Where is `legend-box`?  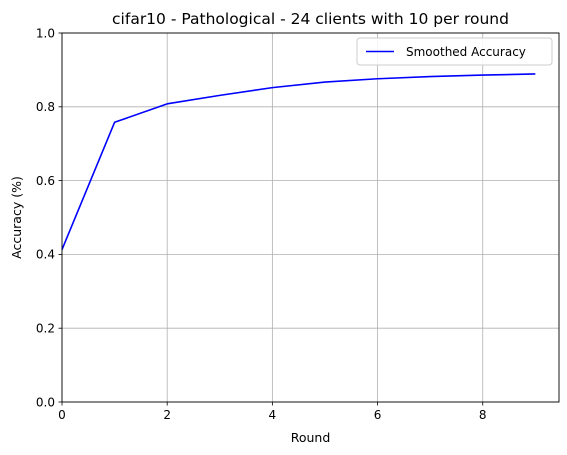
legend-box is located at coordinates (454, 51).